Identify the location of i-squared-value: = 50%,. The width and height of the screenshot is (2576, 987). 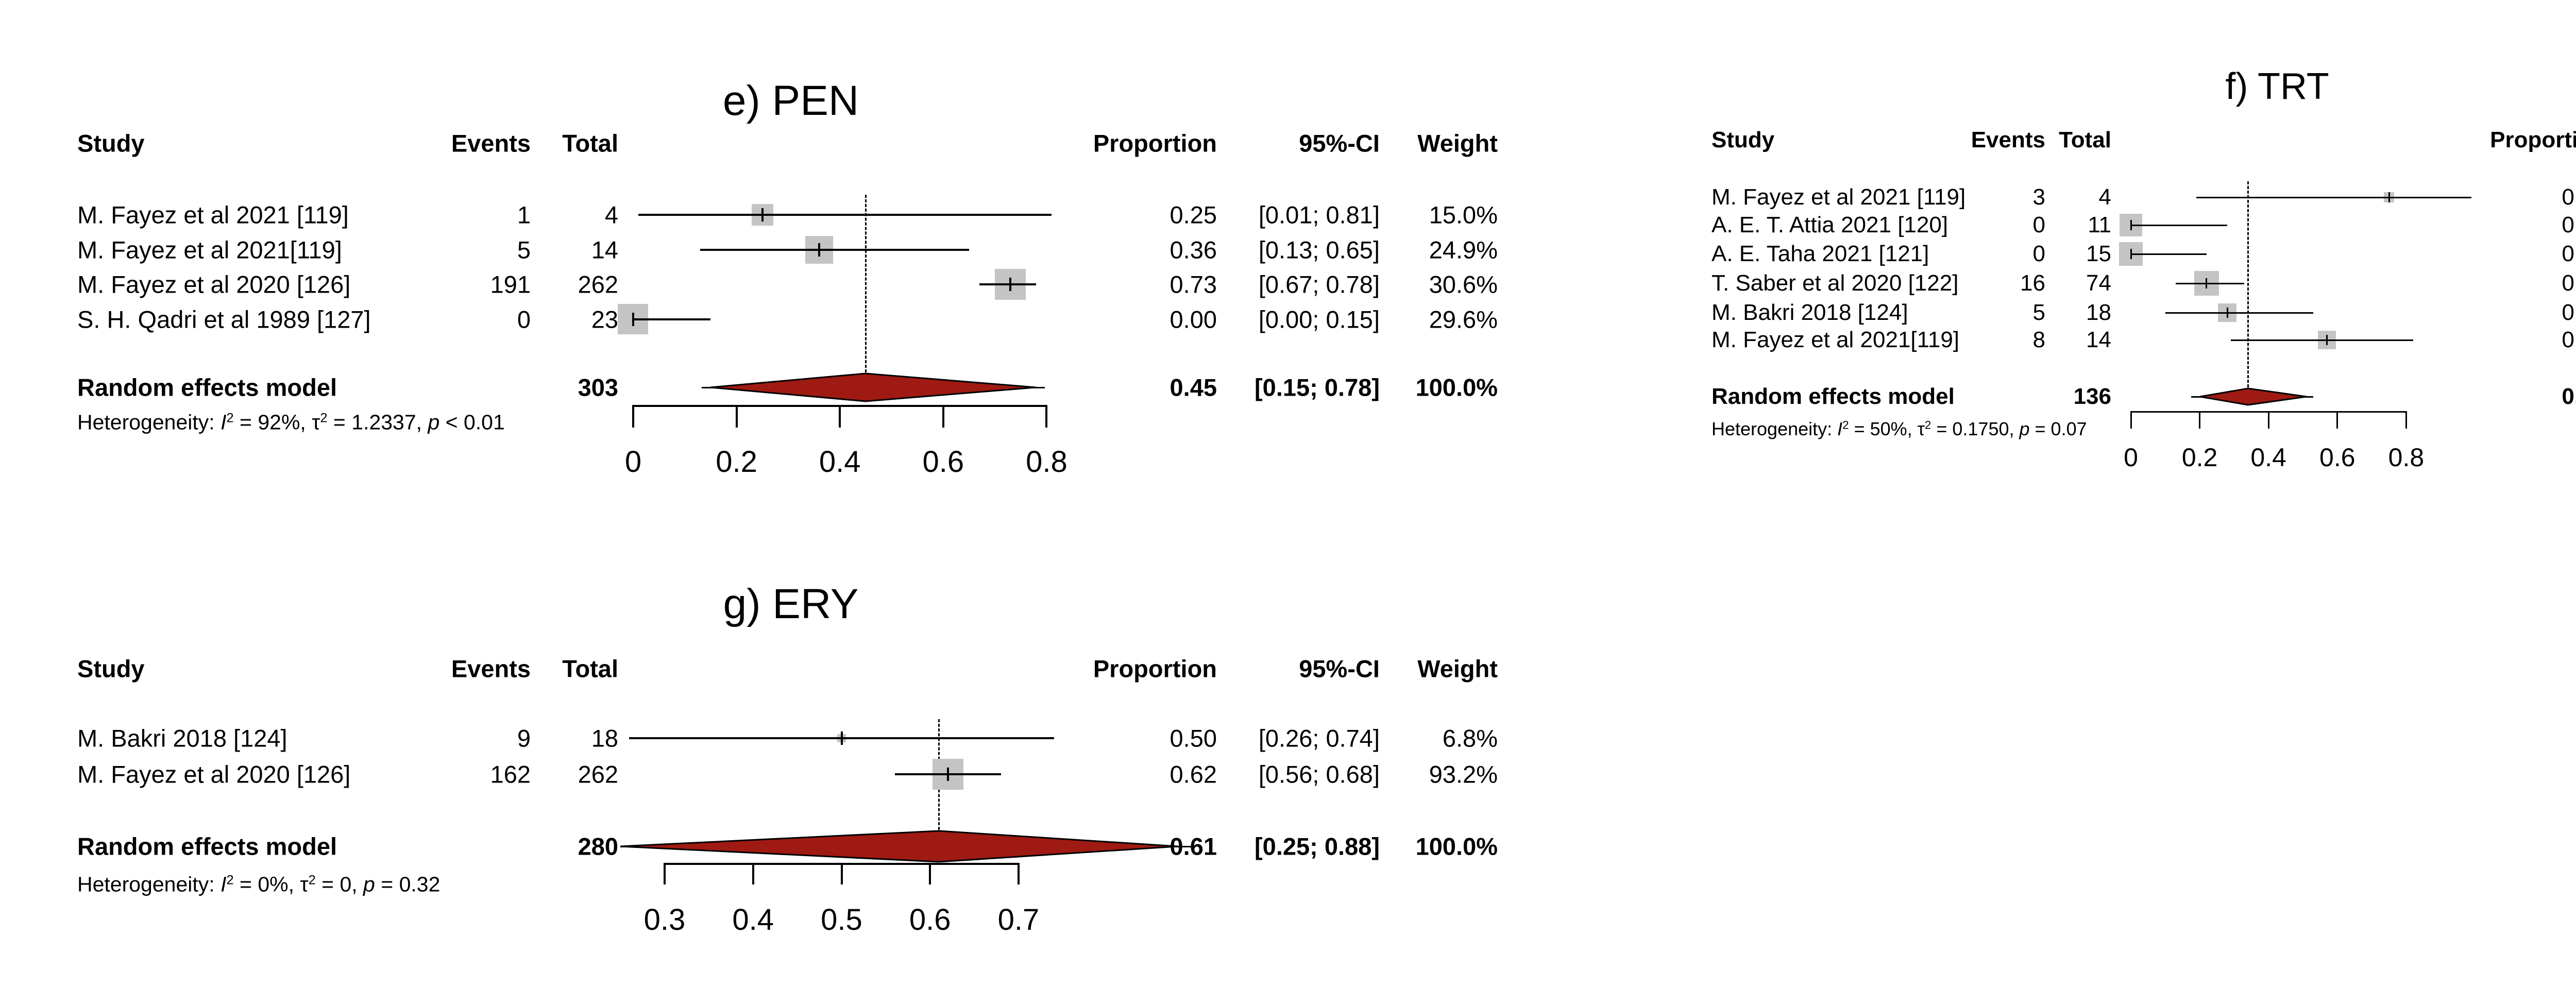
(1883, 428).